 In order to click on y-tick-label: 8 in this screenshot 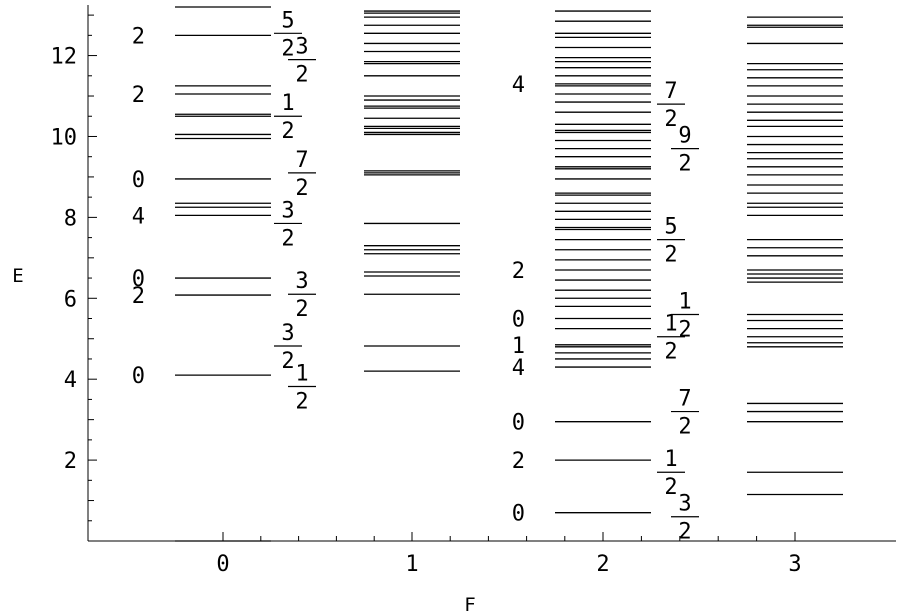, I will do `click(70, 218)`.